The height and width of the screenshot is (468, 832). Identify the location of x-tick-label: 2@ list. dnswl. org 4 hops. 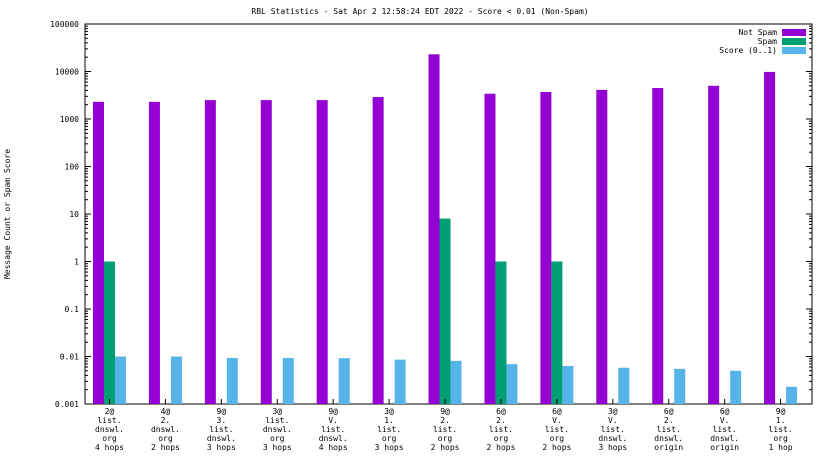
(109, 429).